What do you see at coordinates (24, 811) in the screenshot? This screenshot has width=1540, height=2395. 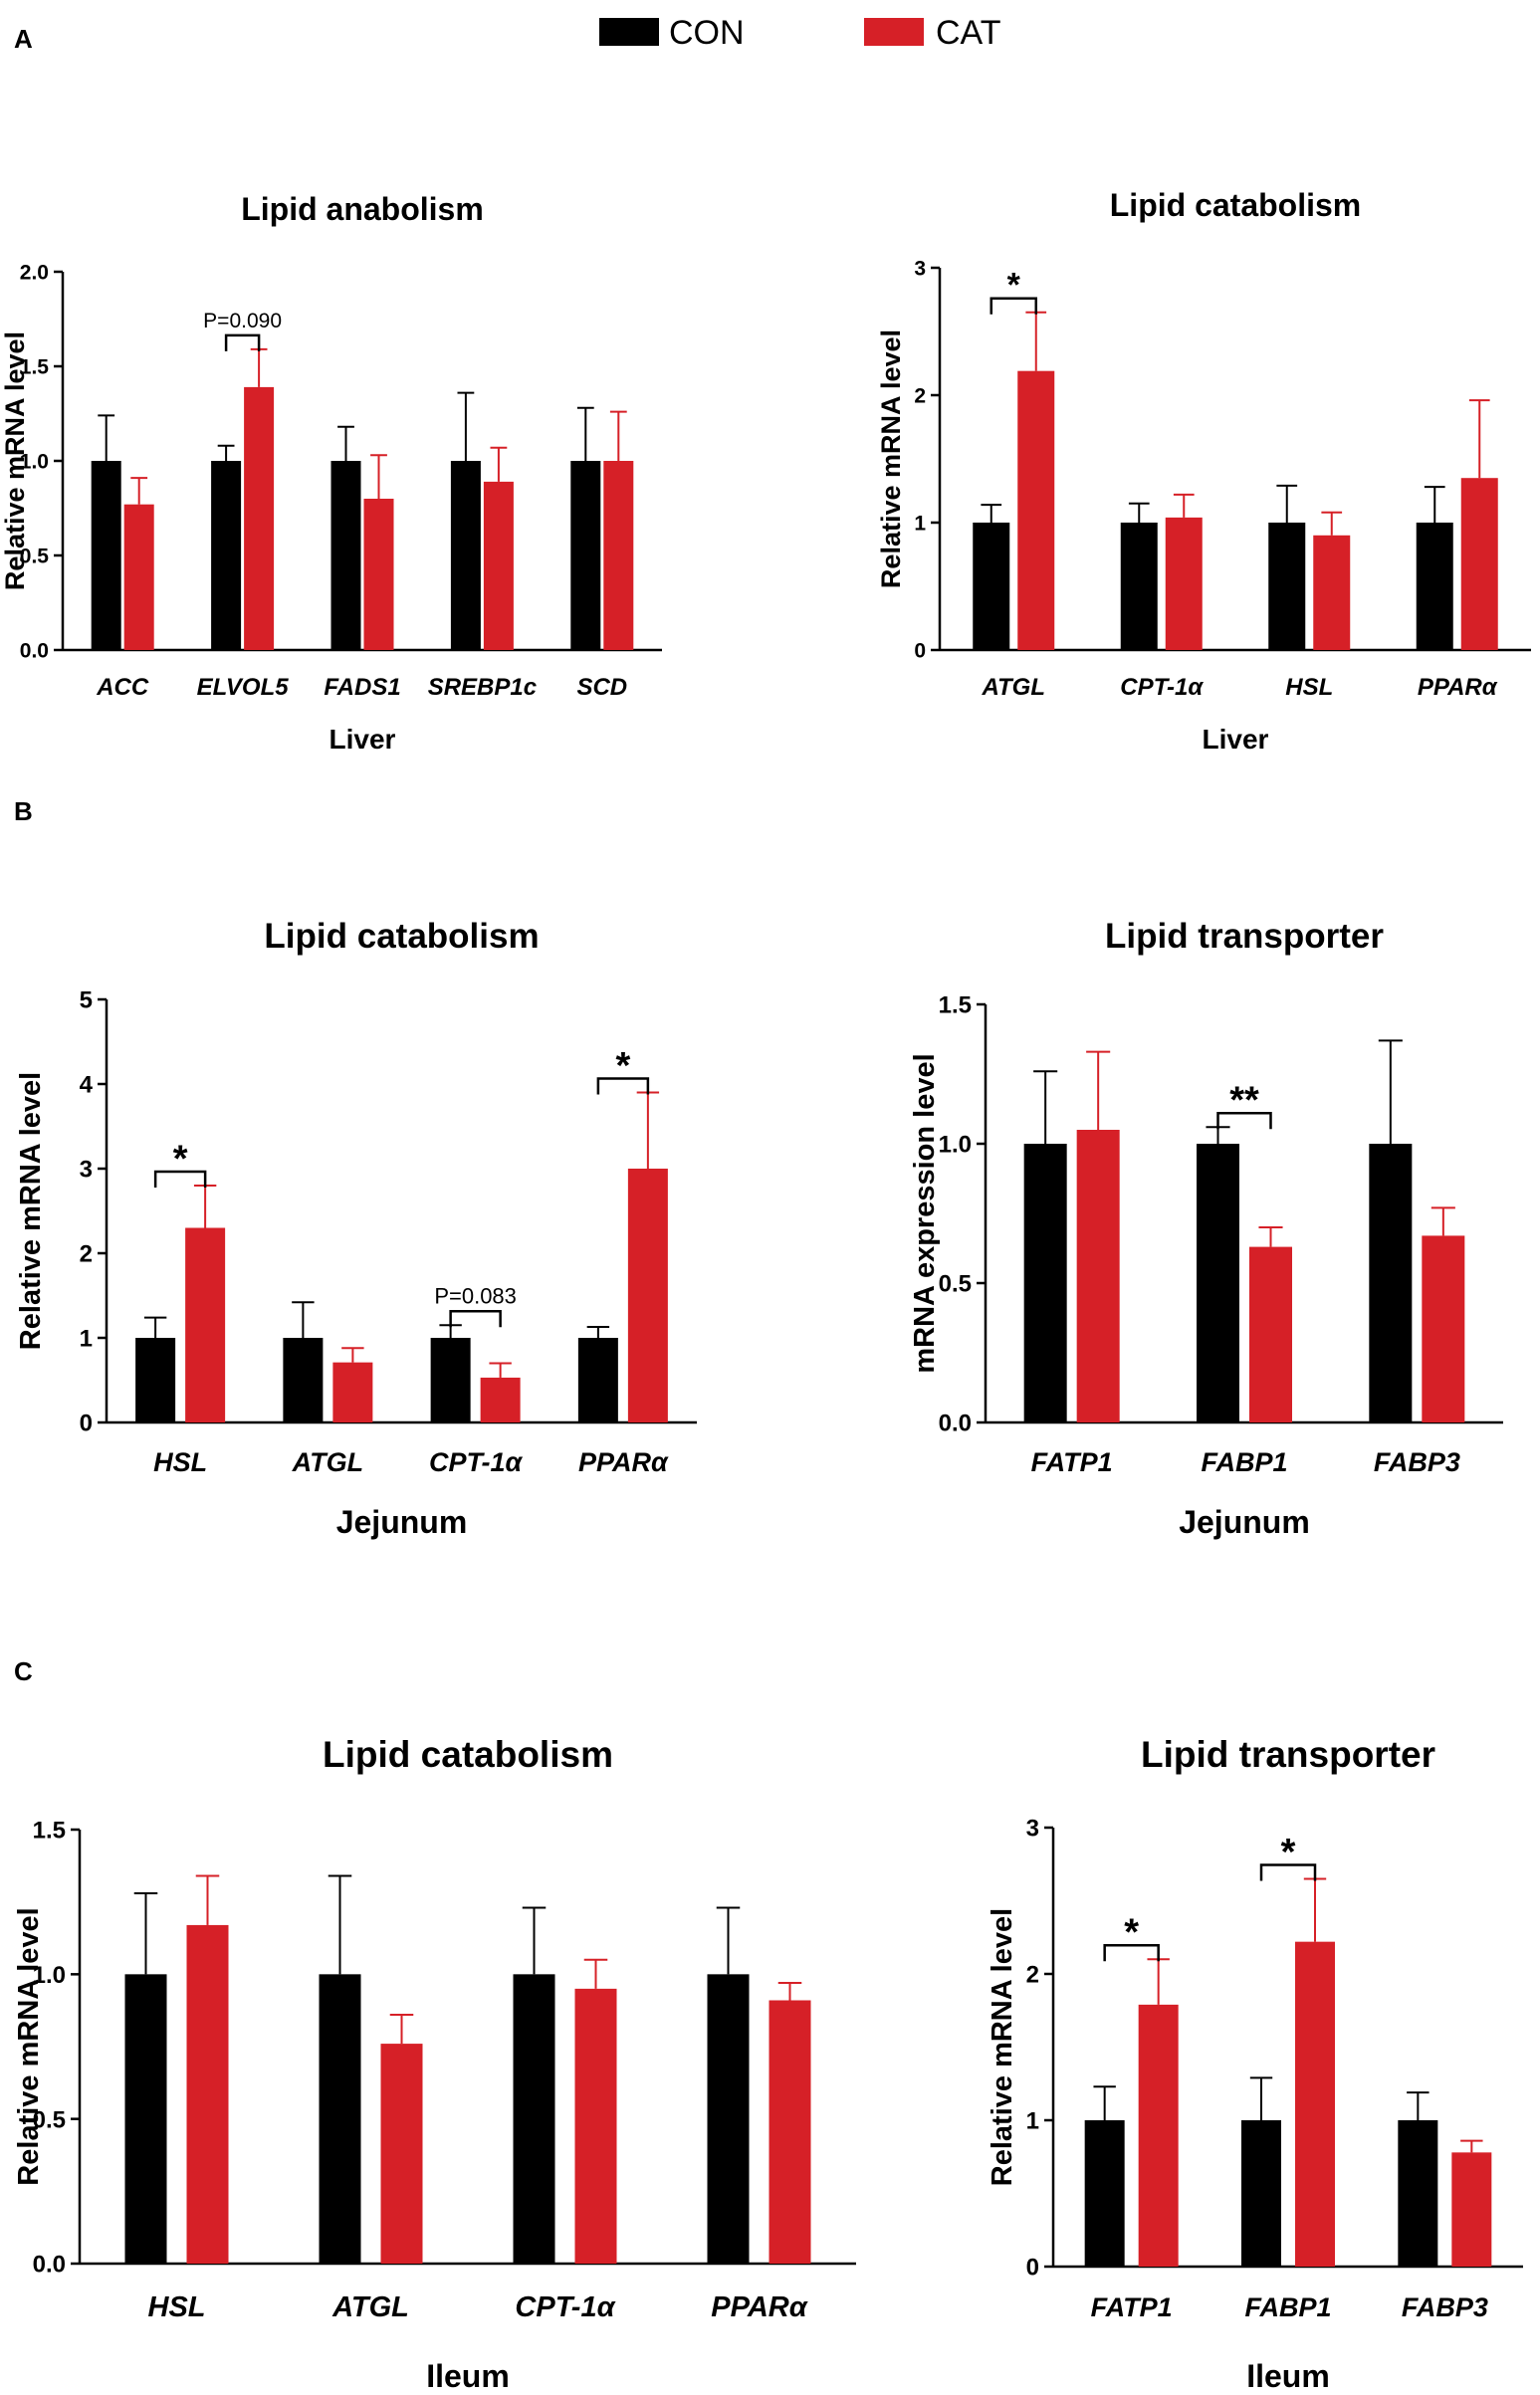 I see `panel-letter-b: B` at bounding box center [24, 811].